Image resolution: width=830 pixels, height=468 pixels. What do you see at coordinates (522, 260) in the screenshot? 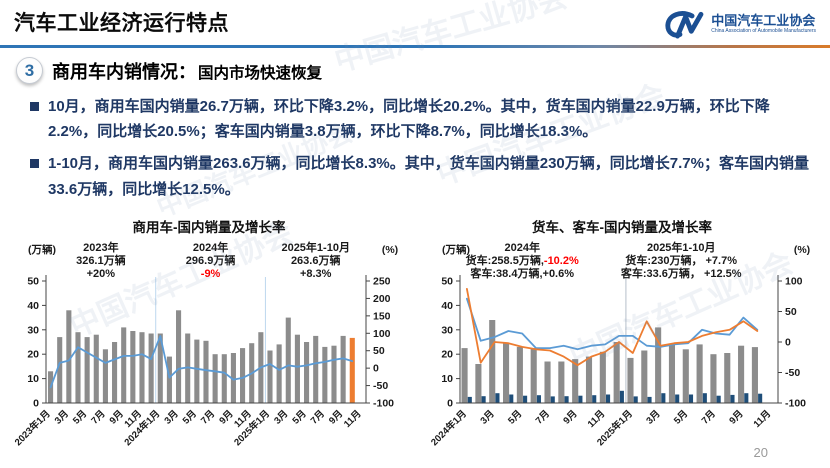
I see `svg-text: 货车:258.5万辆,-10.2%` at bounding box center [522, 260].